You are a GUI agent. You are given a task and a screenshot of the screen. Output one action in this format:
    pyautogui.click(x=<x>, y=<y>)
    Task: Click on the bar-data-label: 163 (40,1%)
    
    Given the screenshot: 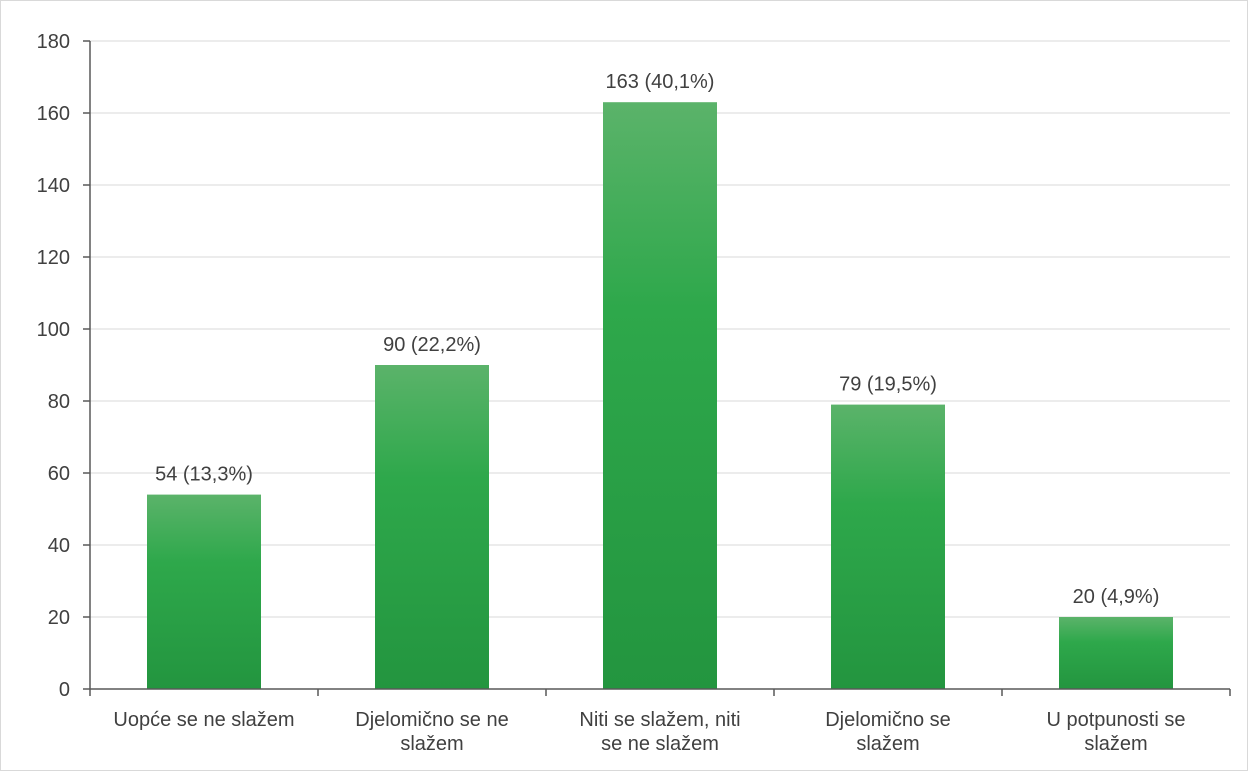 What is the action you would take?
    pyautogui.click(x=660, y=82)
    